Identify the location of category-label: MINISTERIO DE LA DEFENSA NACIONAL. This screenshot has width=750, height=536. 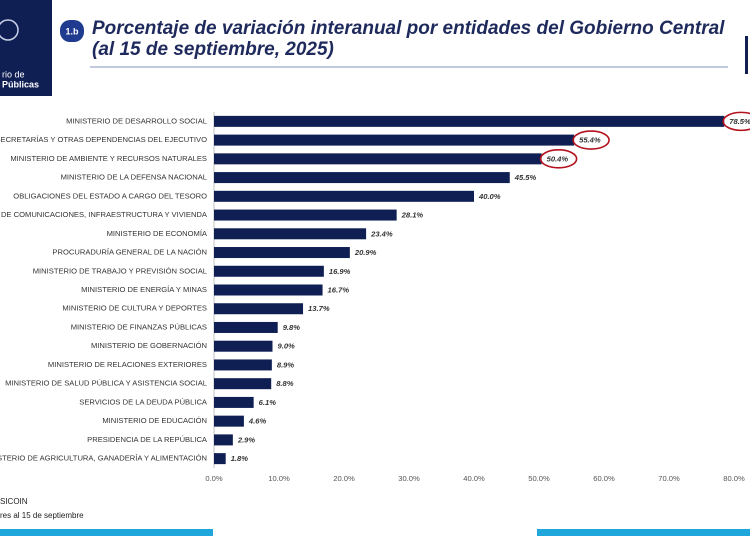
(134, 177).